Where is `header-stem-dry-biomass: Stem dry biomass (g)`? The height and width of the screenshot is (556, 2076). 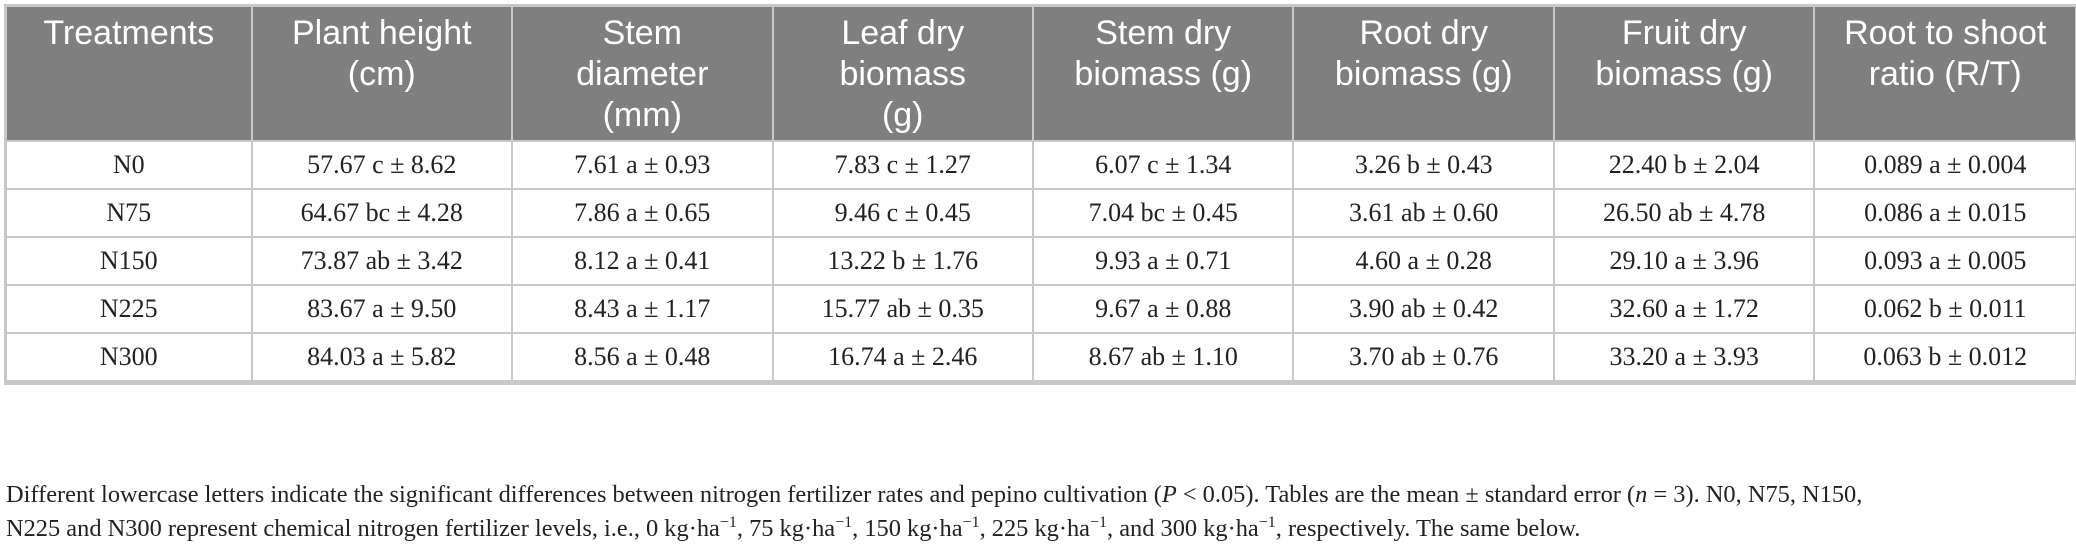 header-stem-dry-biomass: Stem dry biomass (g) is located at coordinates (1163, 74).